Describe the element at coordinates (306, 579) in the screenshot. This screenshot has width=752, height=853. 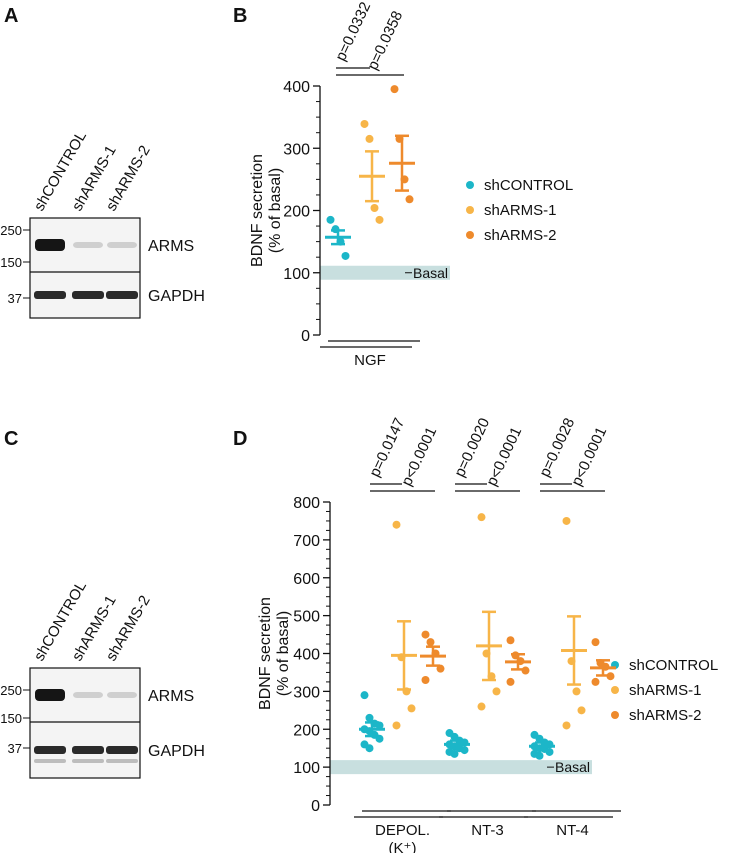
I see `y-tick-label: 600` at that location.